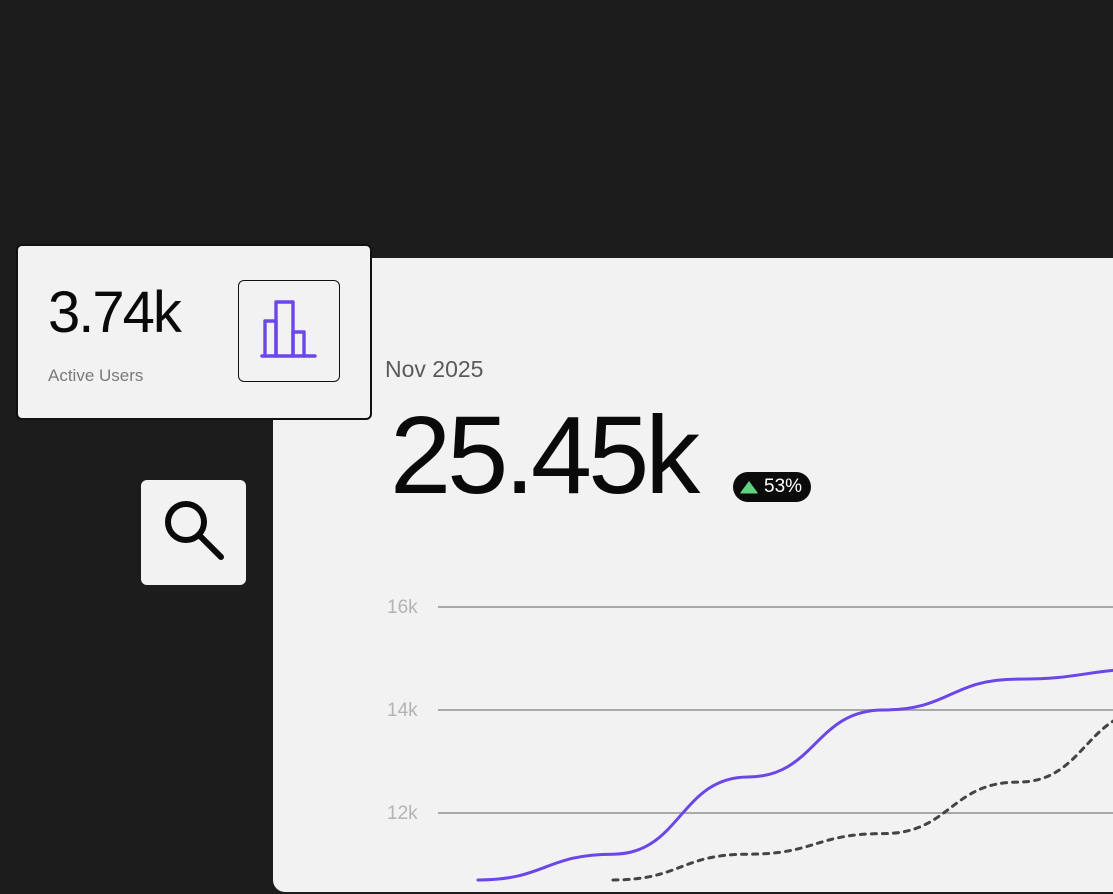  I want to click on up-triangle-icon, so click(749, 487).